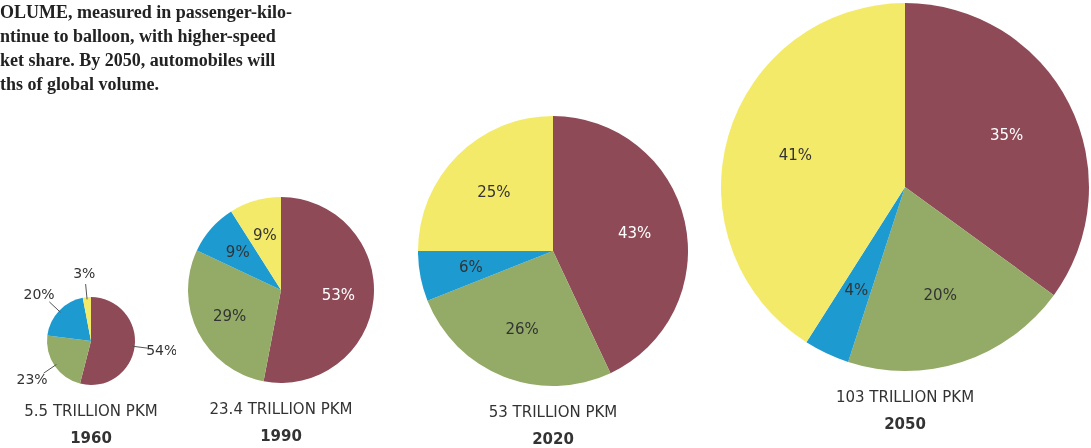 The image size is (1091, 448). What do you see at coordinates (635, 232) in the screenshot?
I see `data-label: 43%` at bounding box center [635, 232].